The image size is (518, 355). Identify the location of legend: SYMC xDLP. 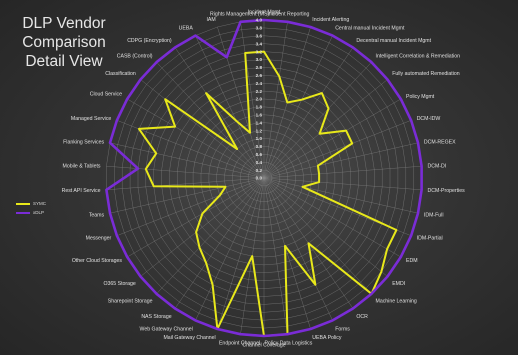
(31, 208).